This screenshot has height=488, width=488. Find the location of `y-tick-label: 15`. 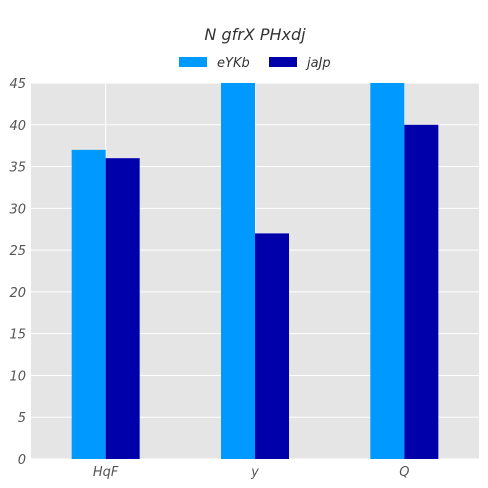

y-tick-label: 15 is located at coordinates (17, 335).